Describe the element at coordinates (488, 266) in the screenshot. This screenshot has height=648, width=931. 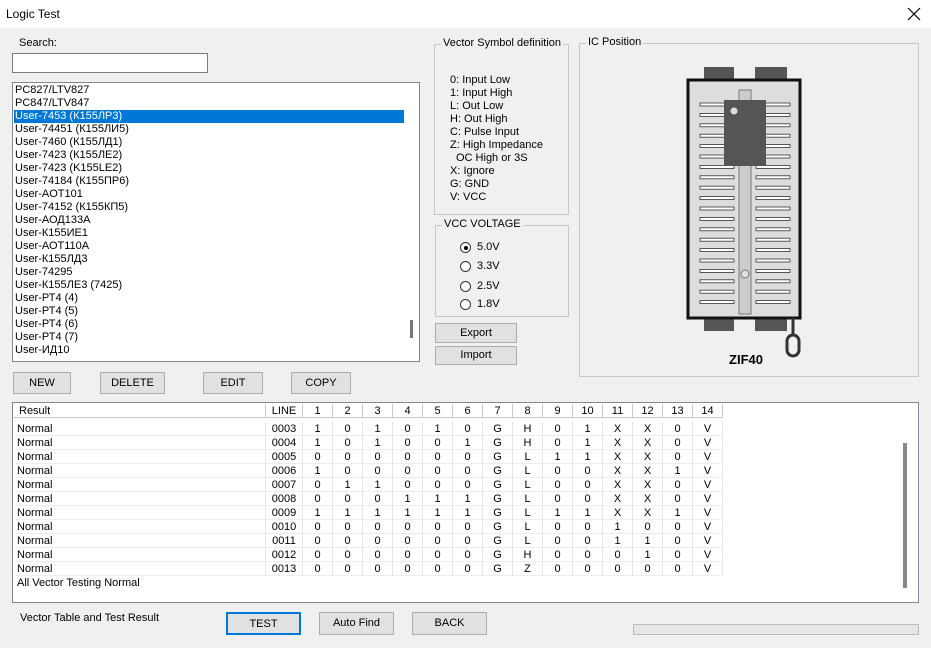
I see `radio-label: 3.3V` at that location.